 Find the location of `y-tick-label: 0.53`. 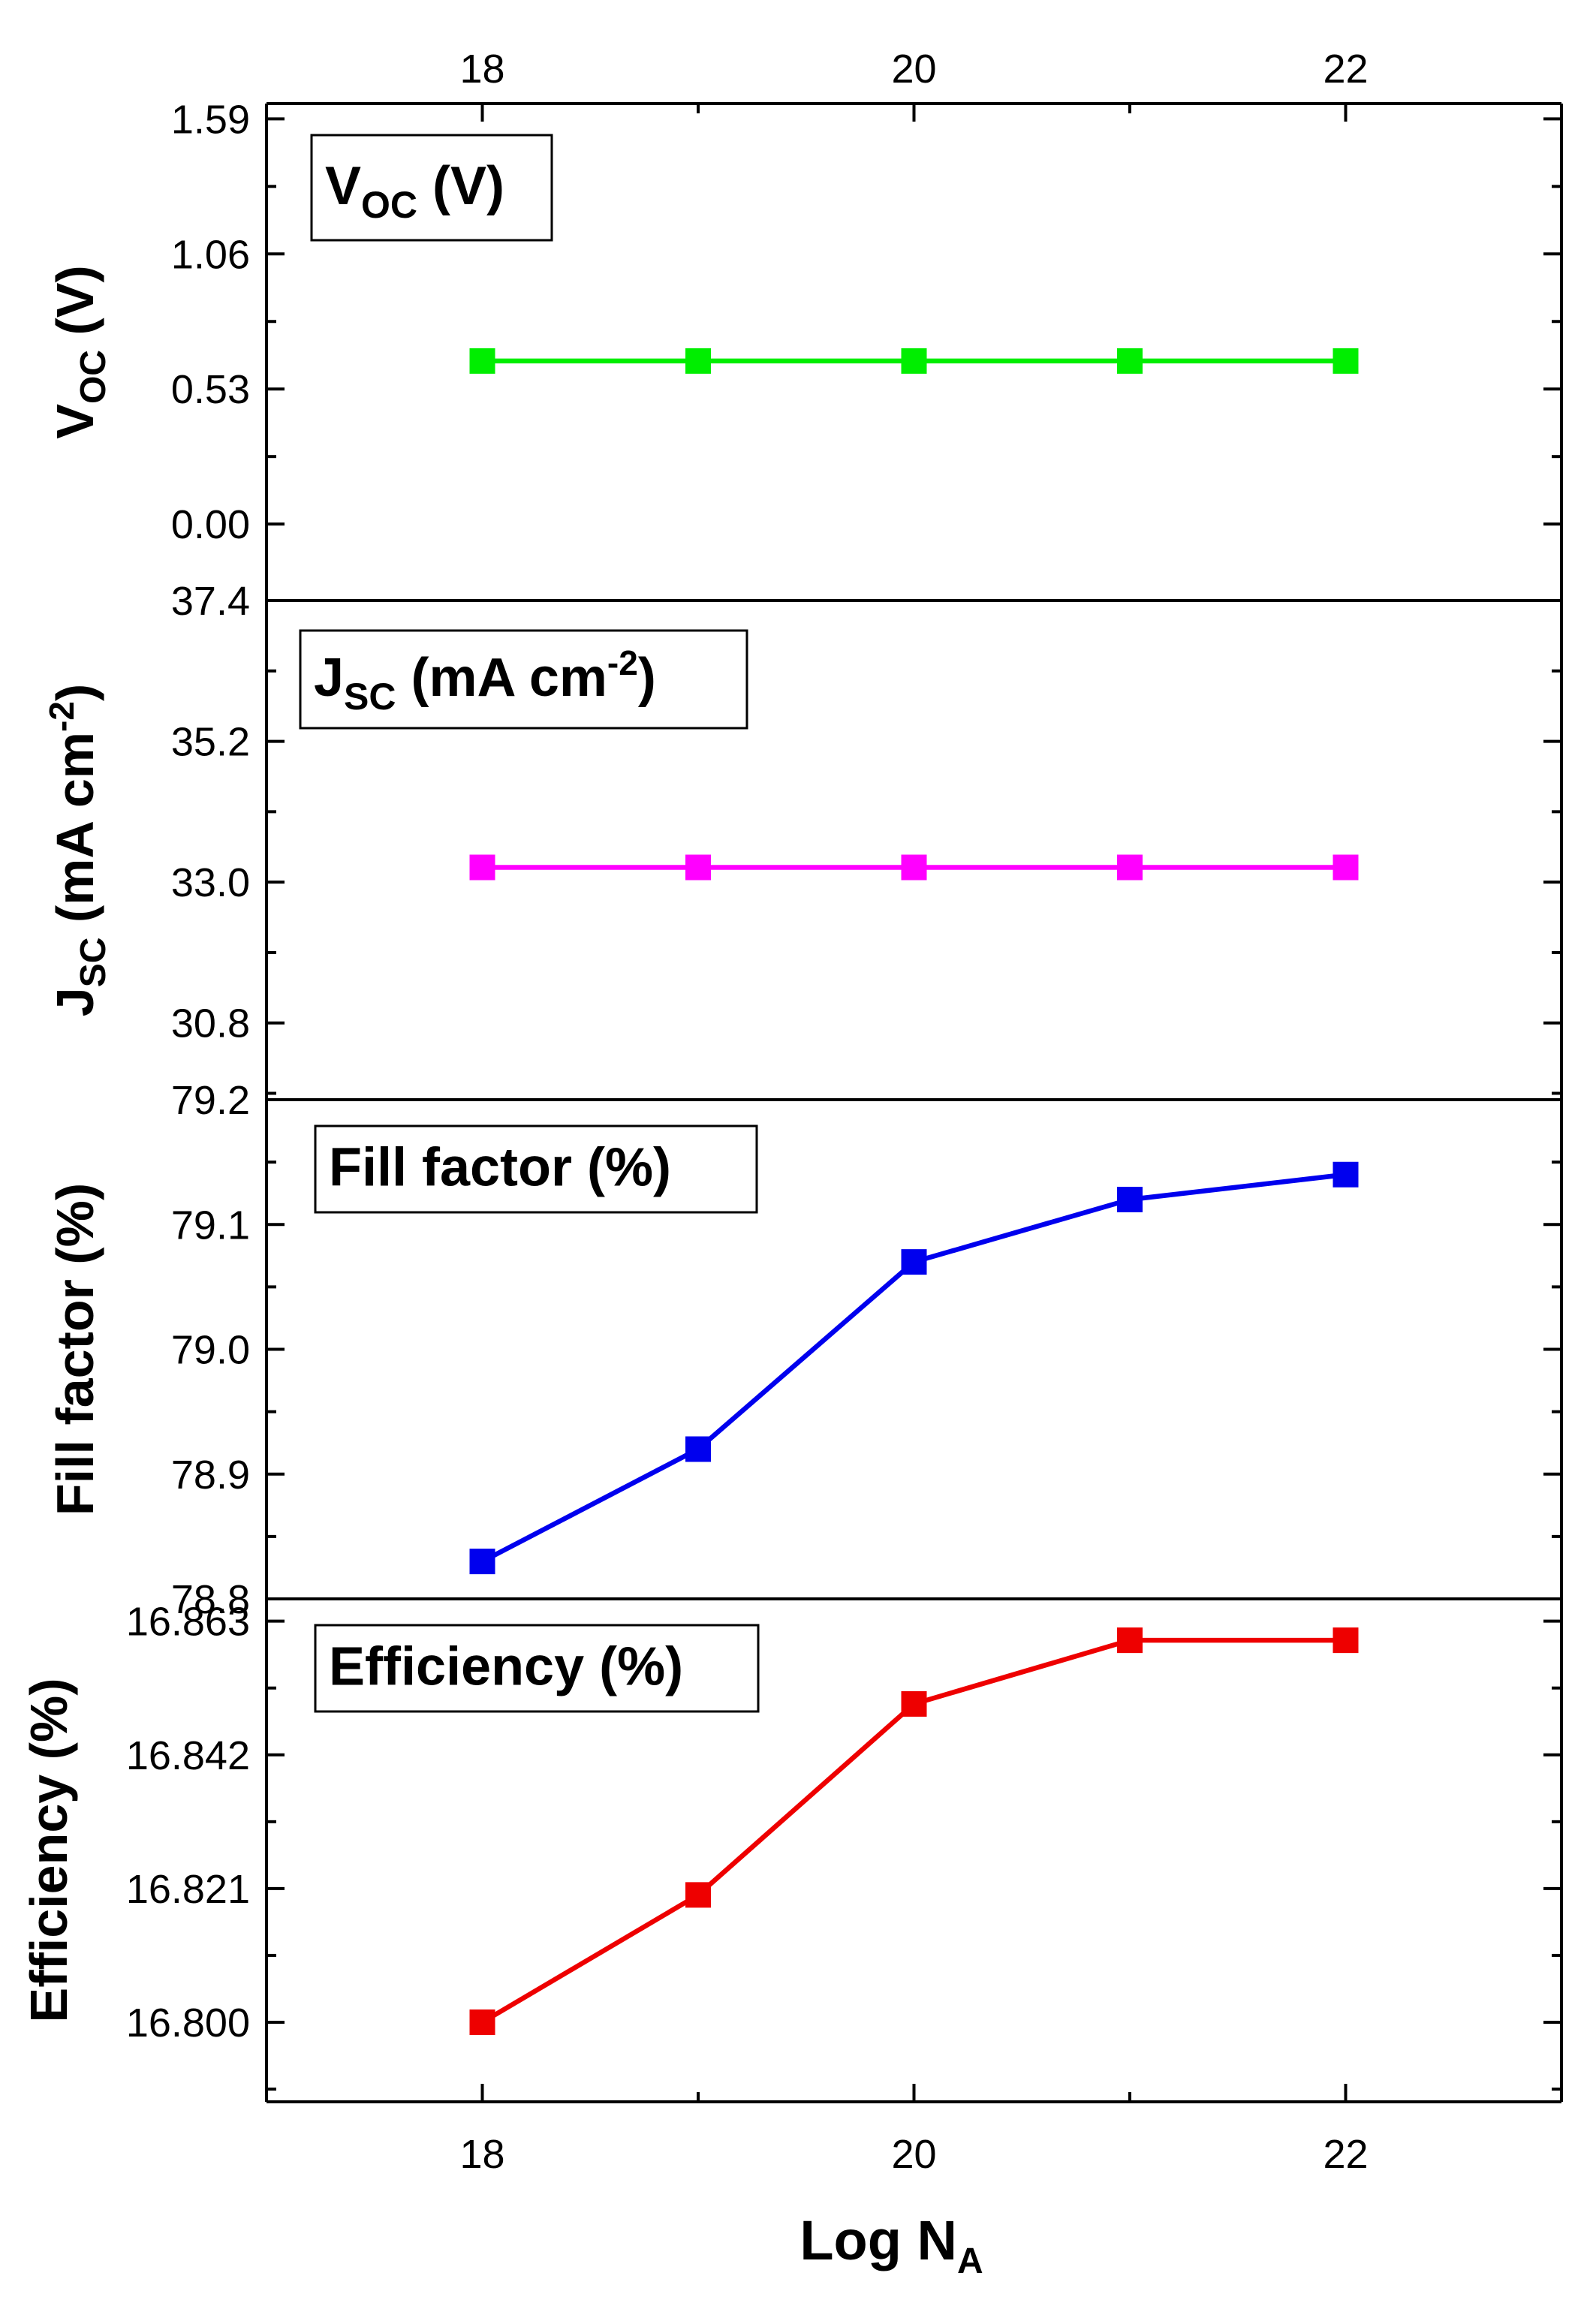

y-tick-label: 0.53 is located at coordinates (210, 389).